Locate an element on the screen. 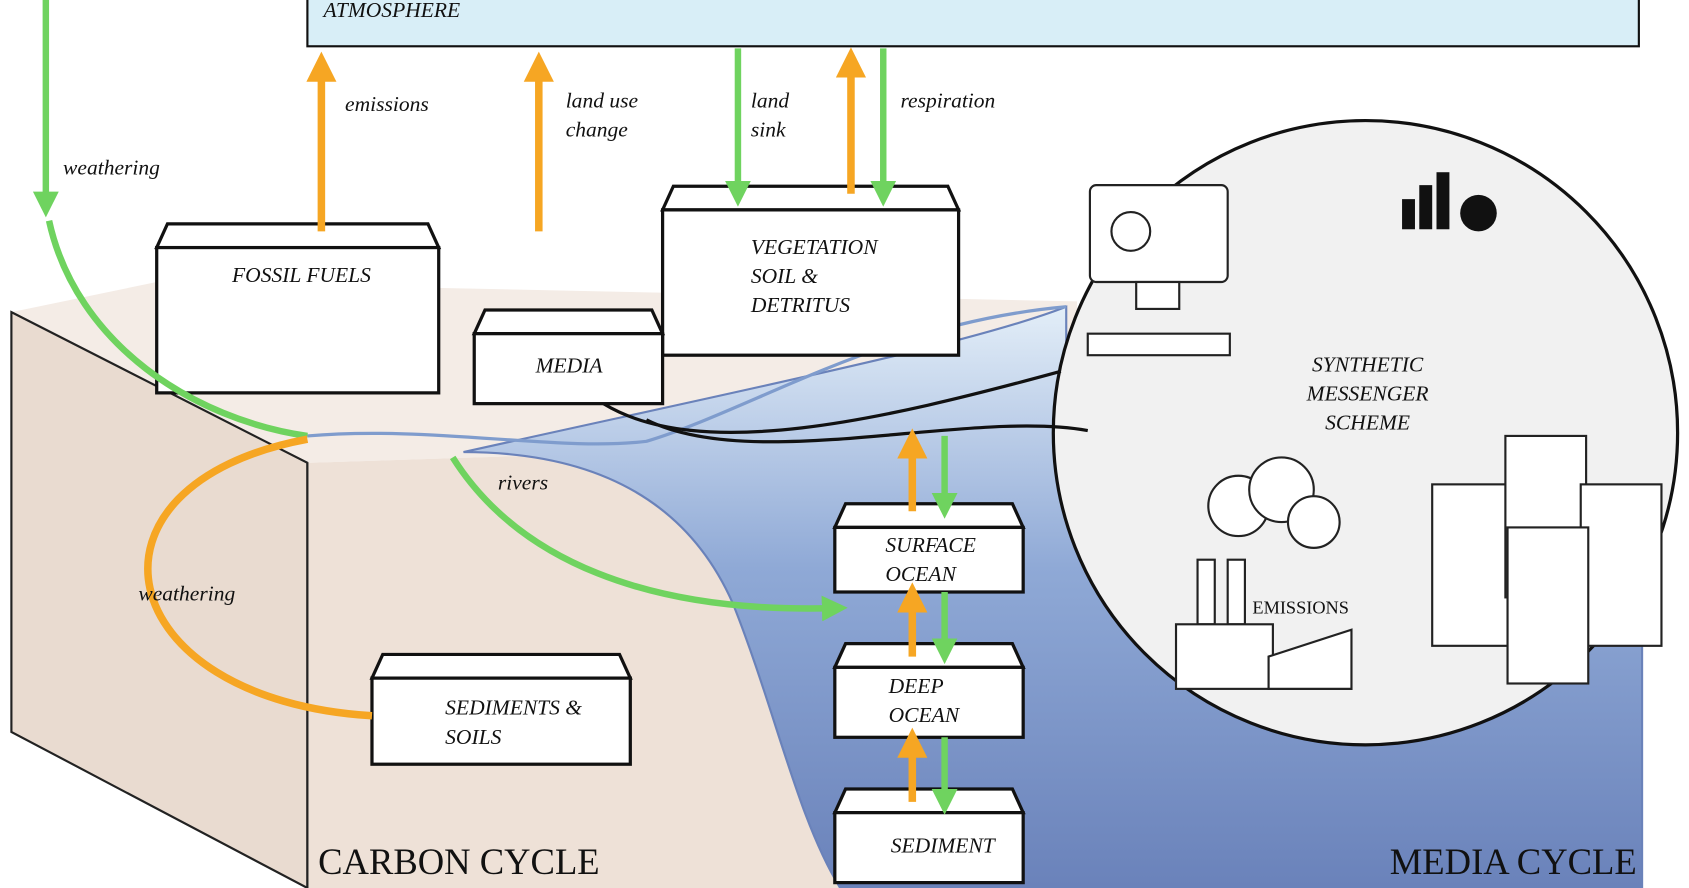  atmosphere is located at coordinates (973, 24).